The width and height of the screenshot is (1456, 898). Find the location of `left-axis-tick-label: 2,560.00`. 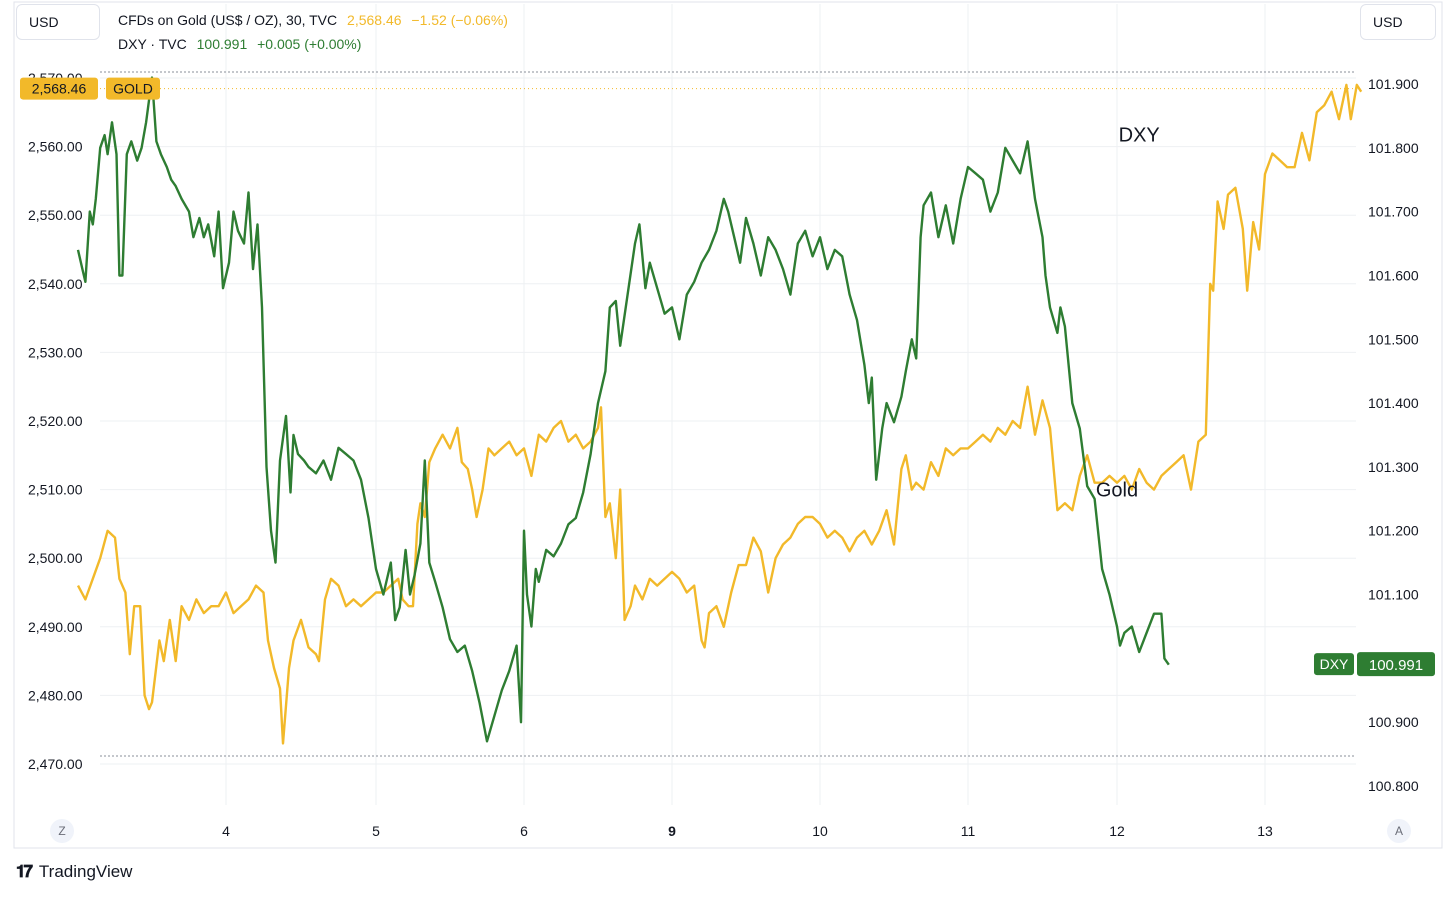

left-axis-tick-label: 2,560.00 is located at coordinates (55, 147).